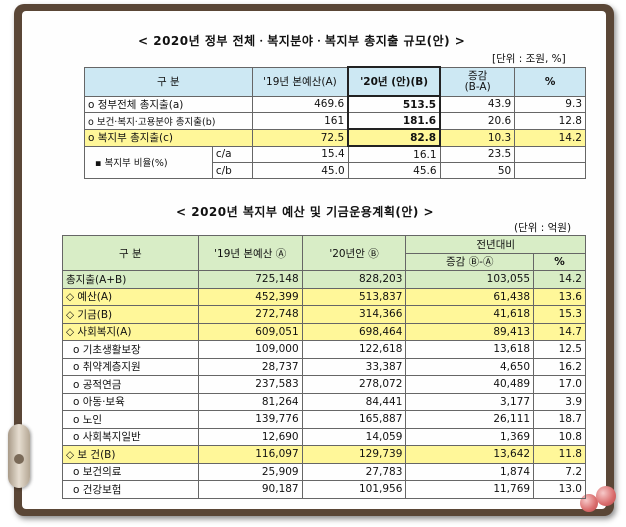 The width and height of the screenshot is (626, 527). What do you see at coordinates (470, 296) in the screenshot?
I see `cell-change: 61,438` at bounding box center [470, 296].